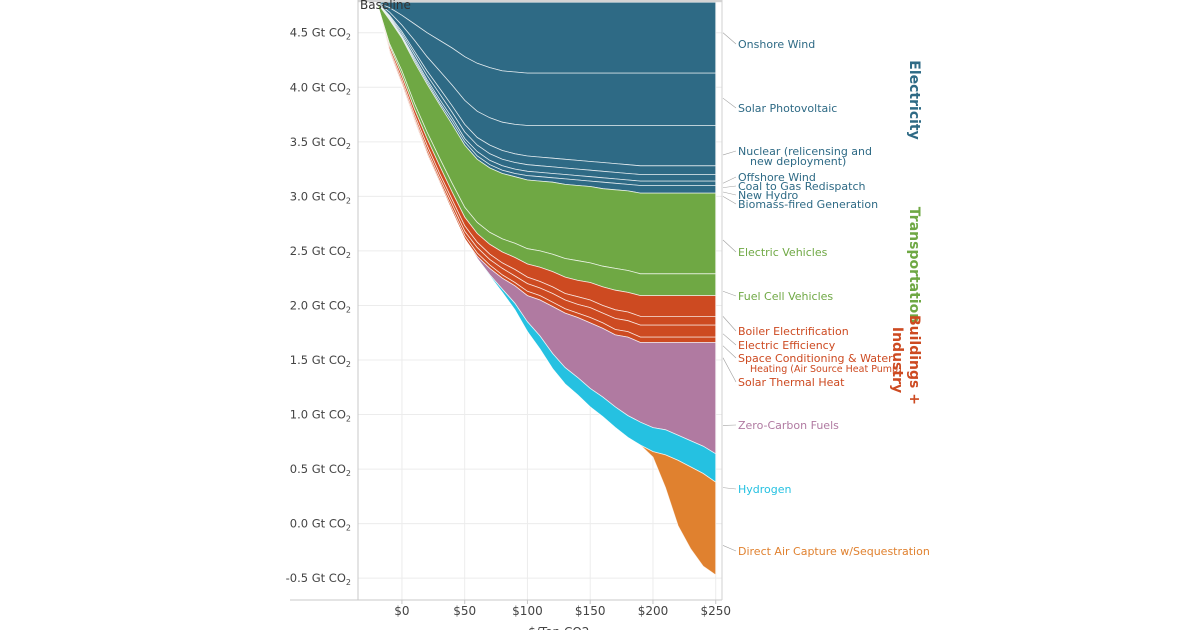 The height and width of the screenshot is (630, 1200). I want to click on series-label: Offshore Wind, so click(777, 177).